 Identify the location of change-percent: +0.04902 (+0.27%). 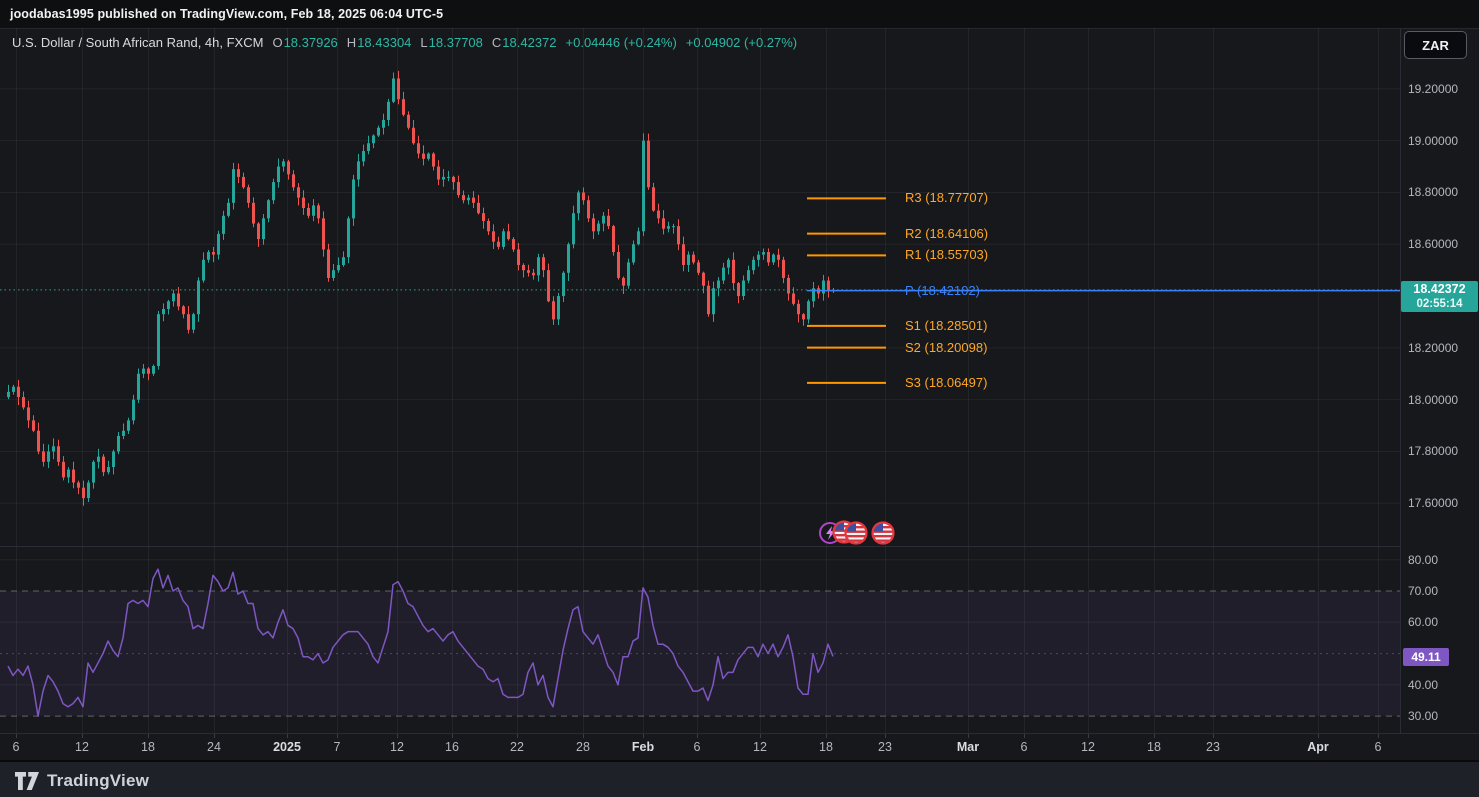
(741, 42).